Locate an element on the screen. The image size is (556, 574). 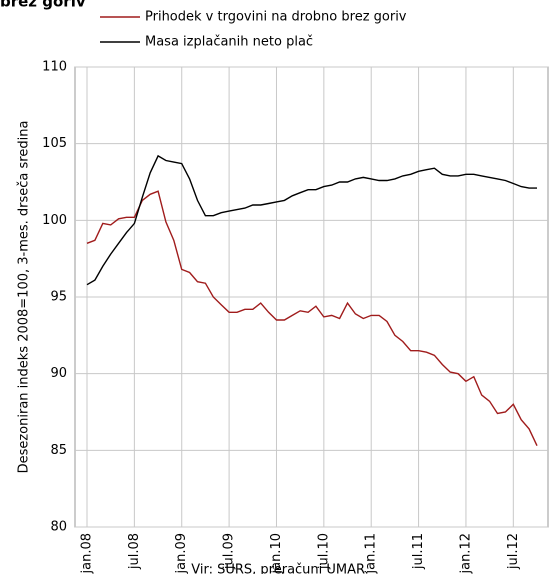
x-tick-label: jul.09 is located at coordinates (229, 551).